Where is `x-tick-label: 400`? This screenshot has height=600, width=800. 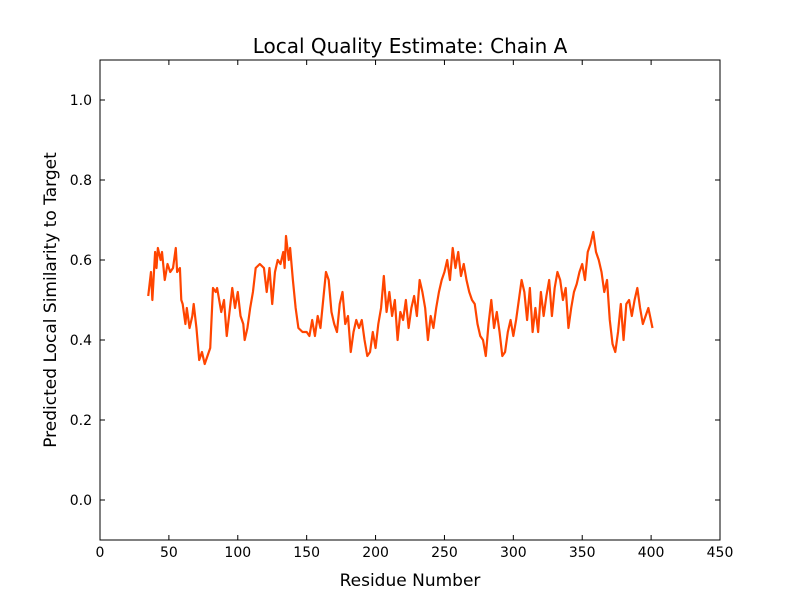
x-tick-label: 400 is located at coordinates (651, 553).